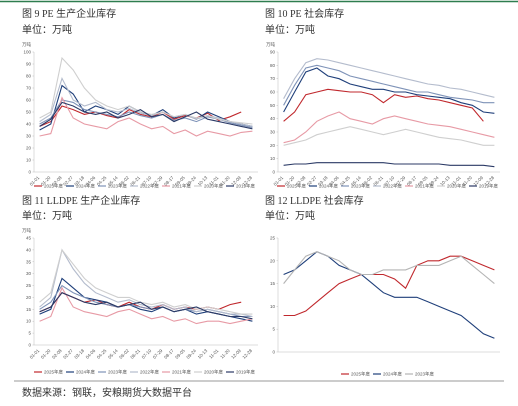 The image size is (518, 406). I want to click on x-tick-label: 06-02, so click(124, 354).